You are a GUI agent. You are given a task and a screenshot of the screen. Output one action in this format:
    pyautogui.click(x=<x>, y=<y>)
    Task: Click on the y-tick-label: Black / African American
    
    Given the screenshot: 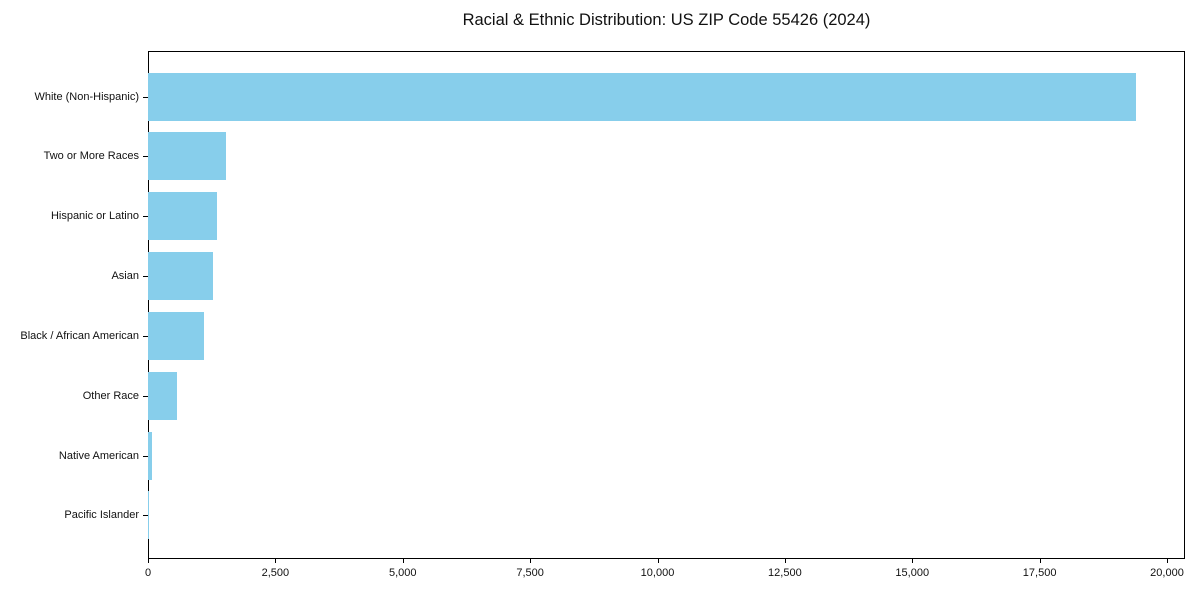 What is the action you would take?
    pyautogui.click(x=79, y=335)
    